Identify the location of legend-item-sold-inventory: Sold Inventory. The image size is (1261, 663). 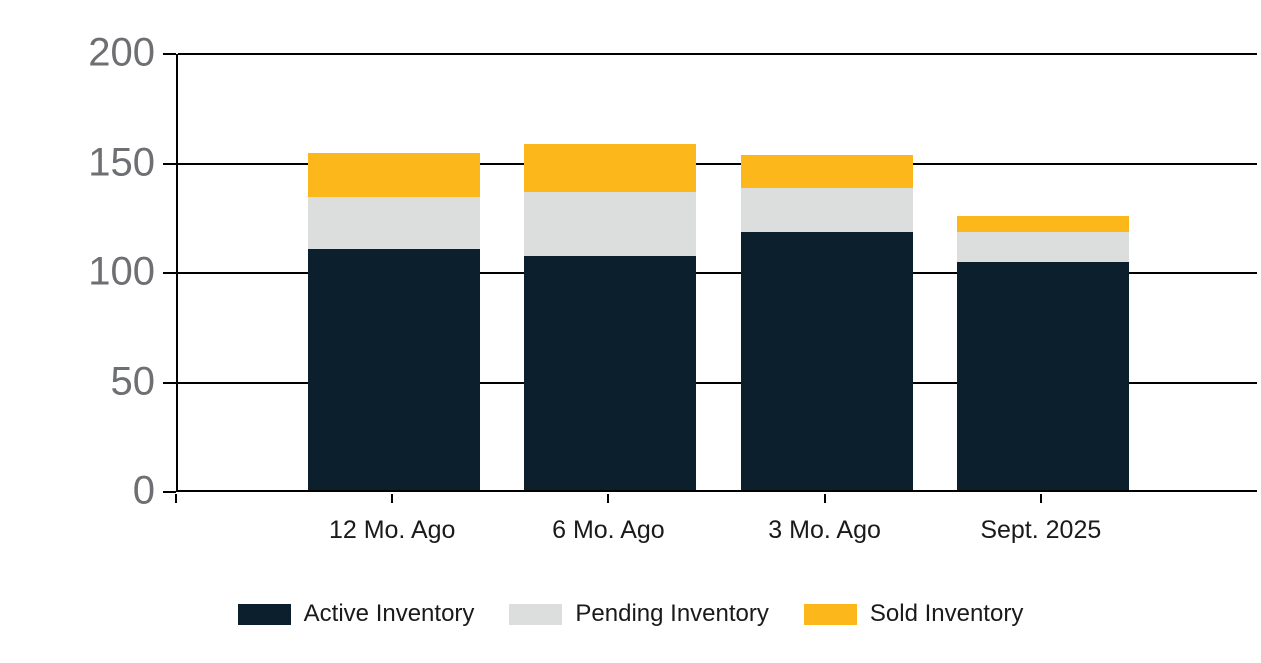
(913, 614).